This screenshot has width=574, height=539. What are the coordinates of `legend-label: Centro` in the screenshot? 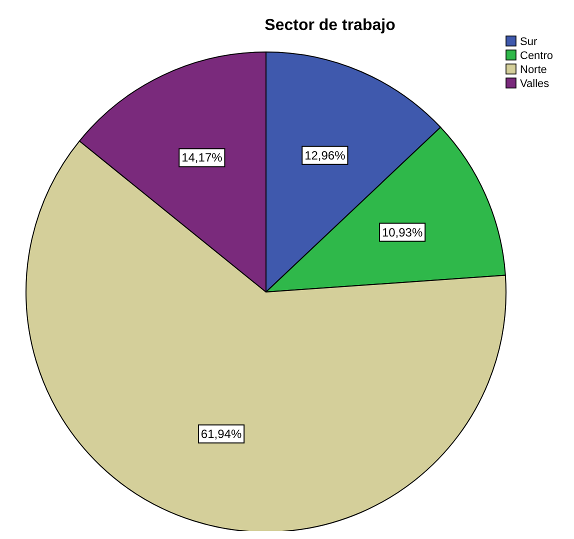 It's located at (537, 56).